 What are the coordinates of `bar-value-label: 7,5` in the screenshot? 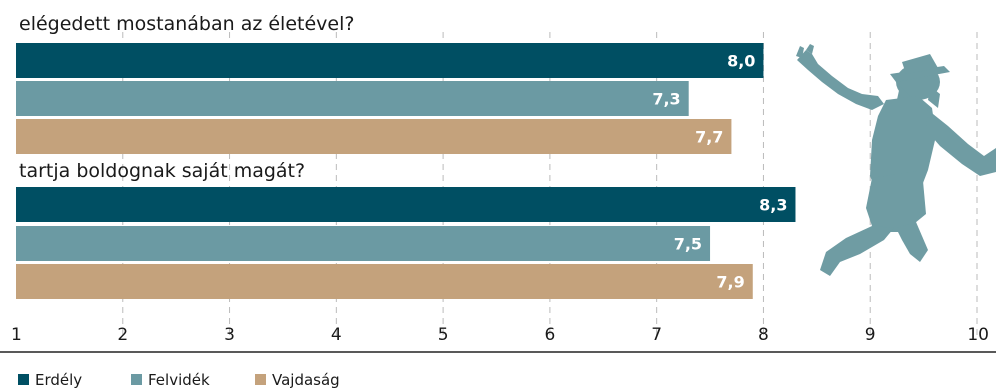 It's located at (688, 244).